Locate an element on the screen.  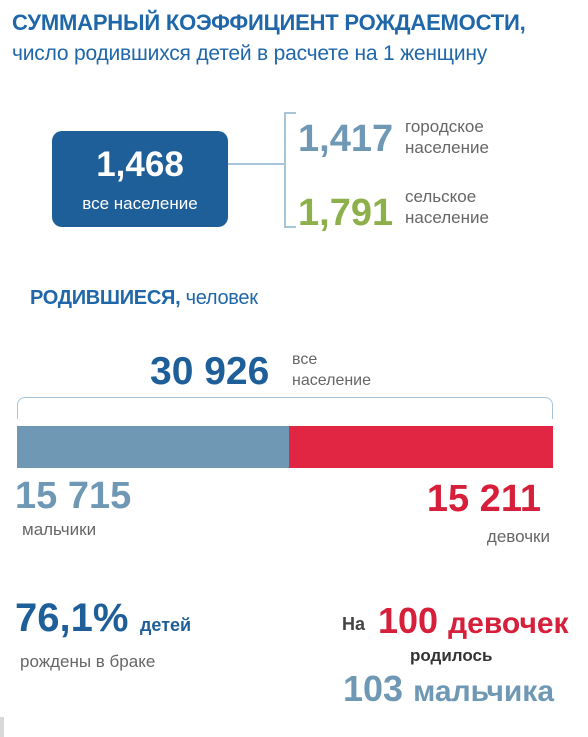
births-total-label: все население is located at coordinates (331, 370).